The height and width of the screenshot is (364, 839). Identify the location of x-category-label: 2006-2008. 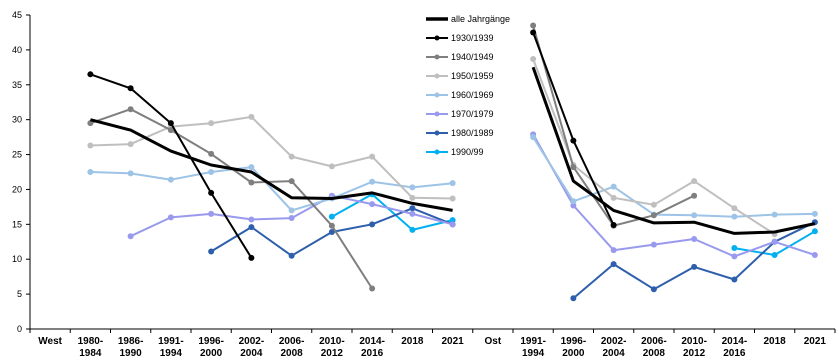
(292, 347).